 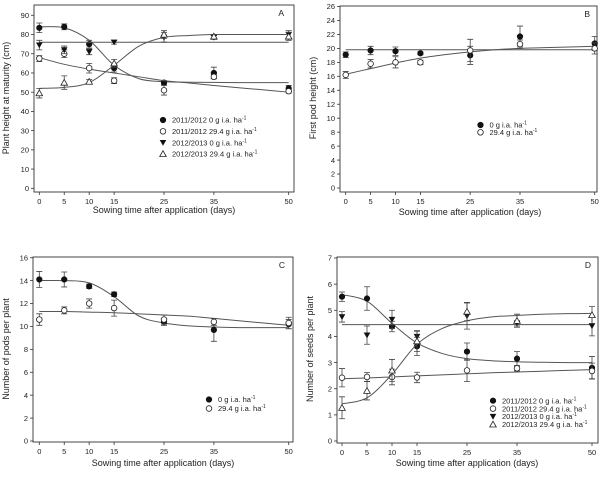 I want to click on y-tick-label: 70, so click(x=25, y=53).